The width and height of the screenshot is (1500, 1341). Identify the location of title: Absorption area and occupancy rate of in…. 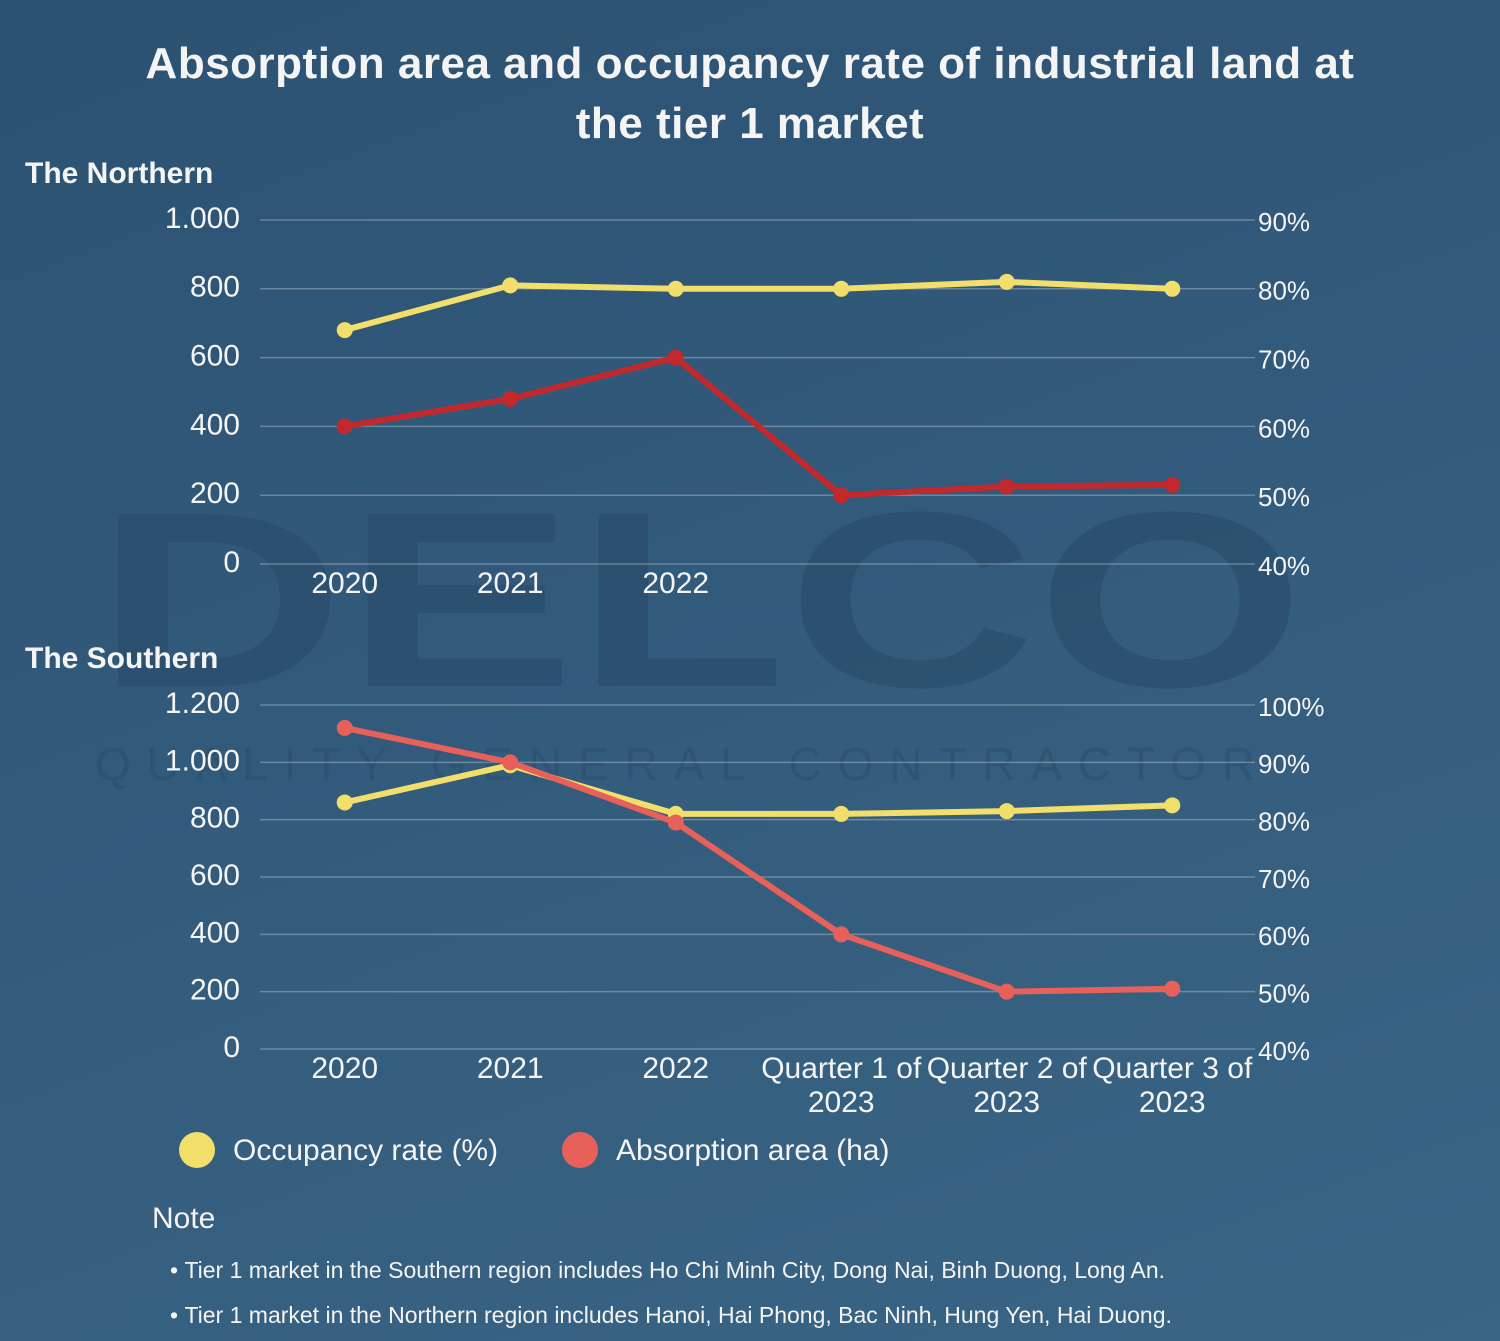
(750, 93).